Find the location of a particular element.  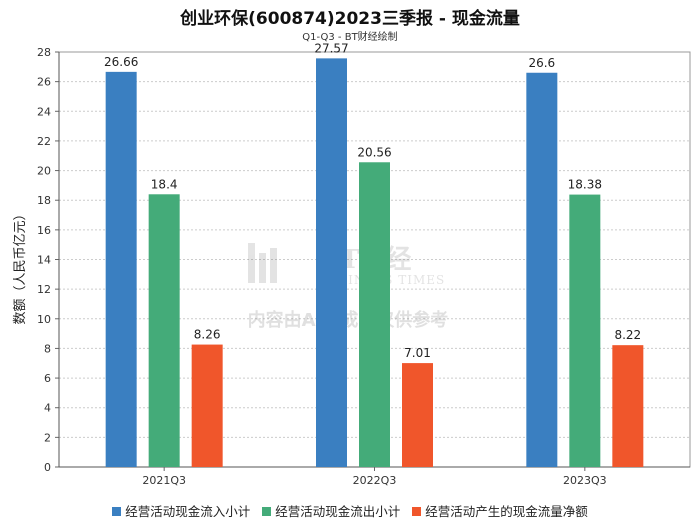

y-tick-label: 28 is located at coordinates (44, 52).